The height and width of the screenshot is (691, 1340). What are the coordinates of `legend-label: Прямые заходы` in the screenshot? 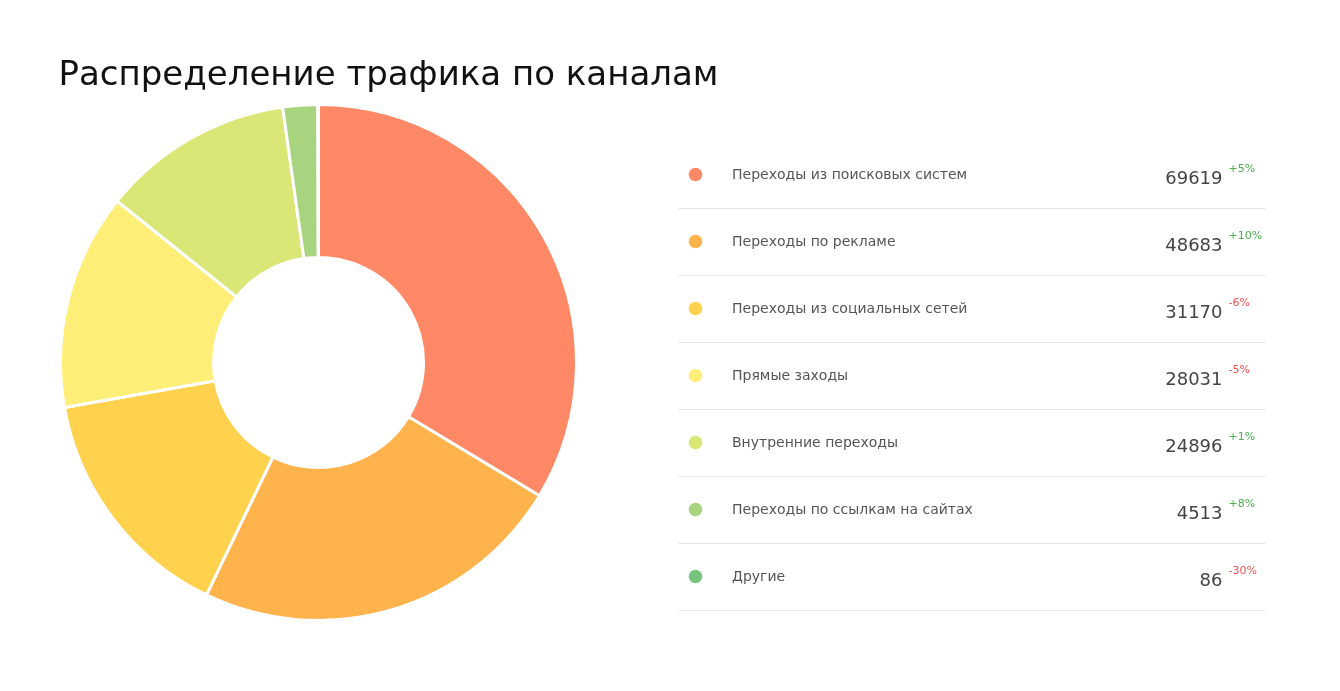 It's located at (790, 375).